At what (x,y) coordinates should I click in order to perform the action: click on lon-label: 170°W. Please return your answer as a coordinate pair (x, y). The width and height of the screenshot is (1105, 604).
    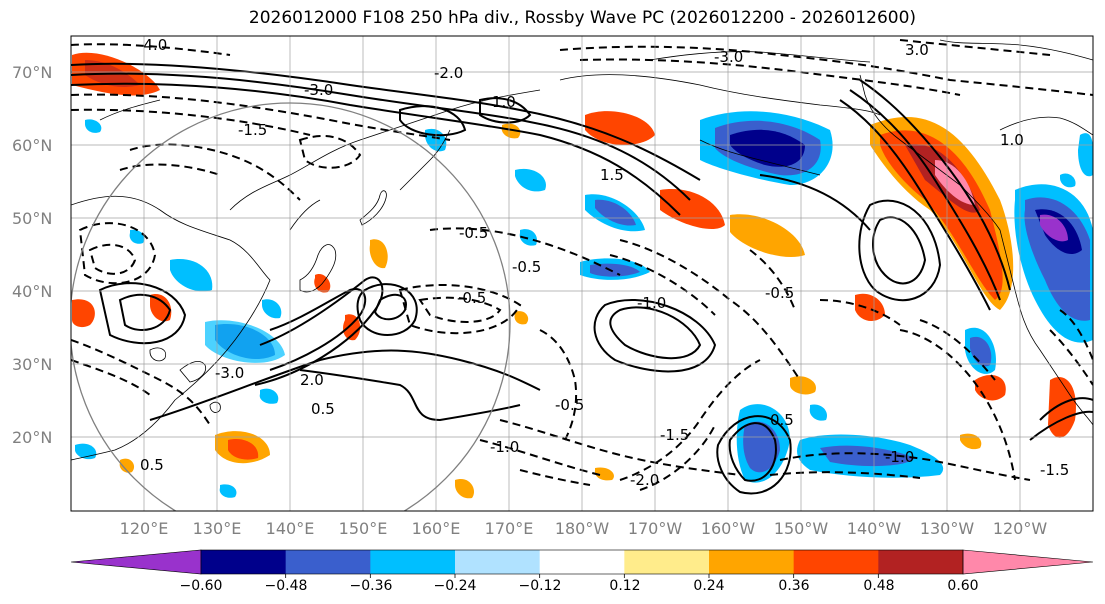
    Looking at the image, I should click on (655, 528).